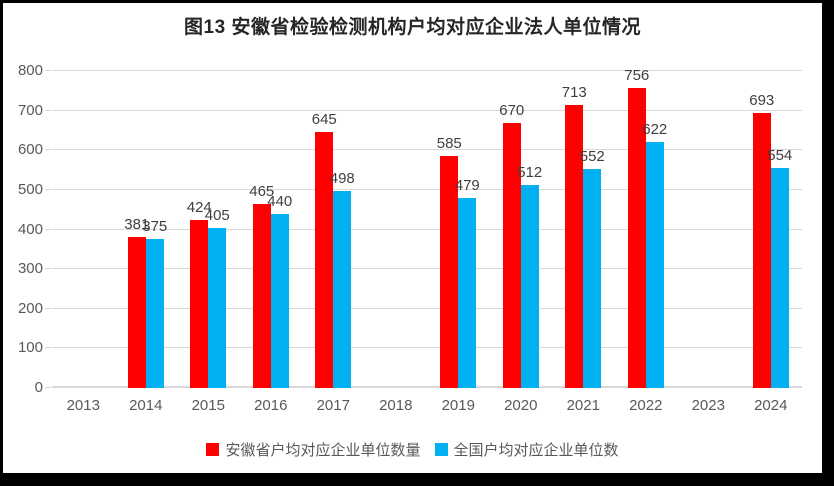 This screenshot has width=834, height=486. I want to click on y-axis-tick-label: 300, so click(30, 269).